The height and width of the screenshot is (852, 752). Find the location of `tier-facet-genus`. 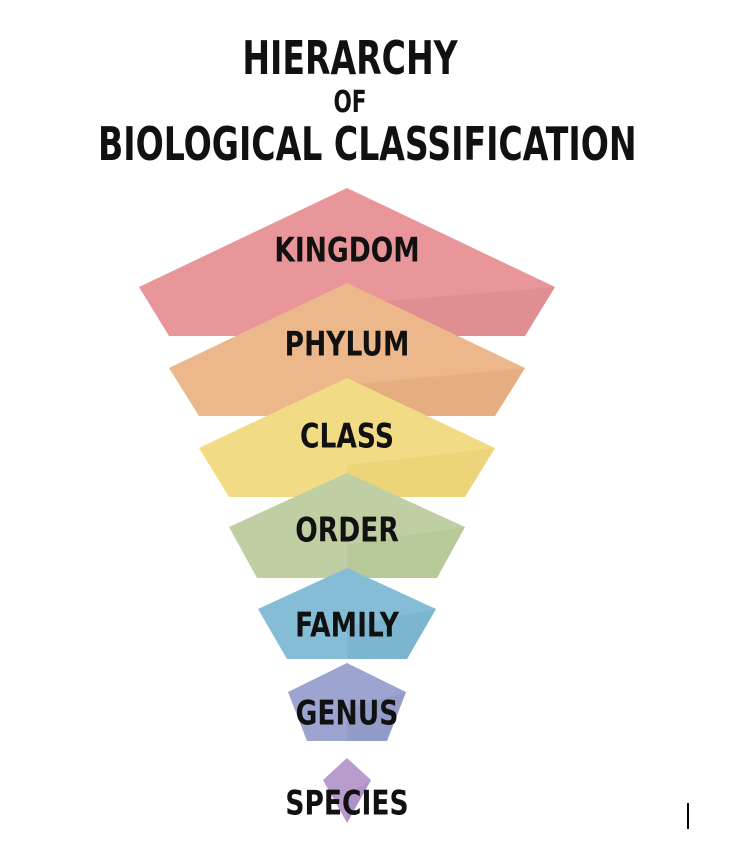

tier-facet-genus is located at coordinates (376, 716).